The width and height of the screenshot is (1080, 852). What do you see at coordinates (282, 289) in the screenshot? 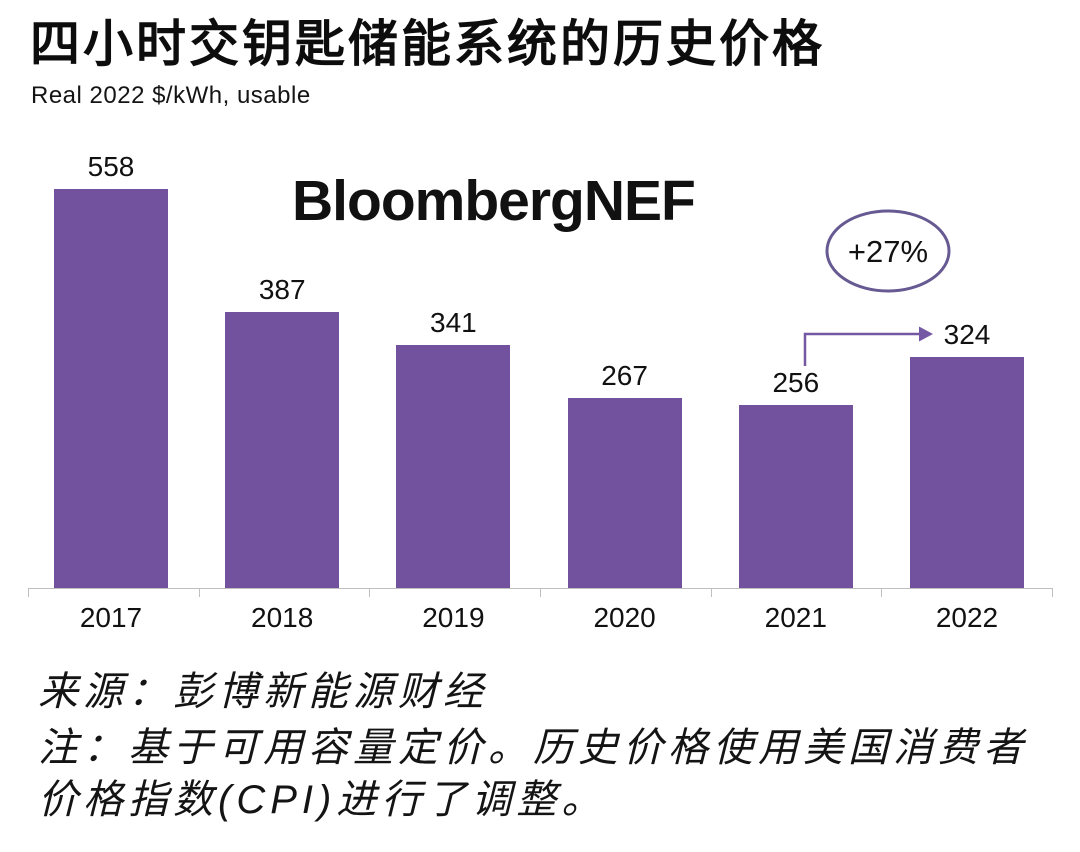
I see `bar-value-label-2018: 387` at bounding box center [282, 289].